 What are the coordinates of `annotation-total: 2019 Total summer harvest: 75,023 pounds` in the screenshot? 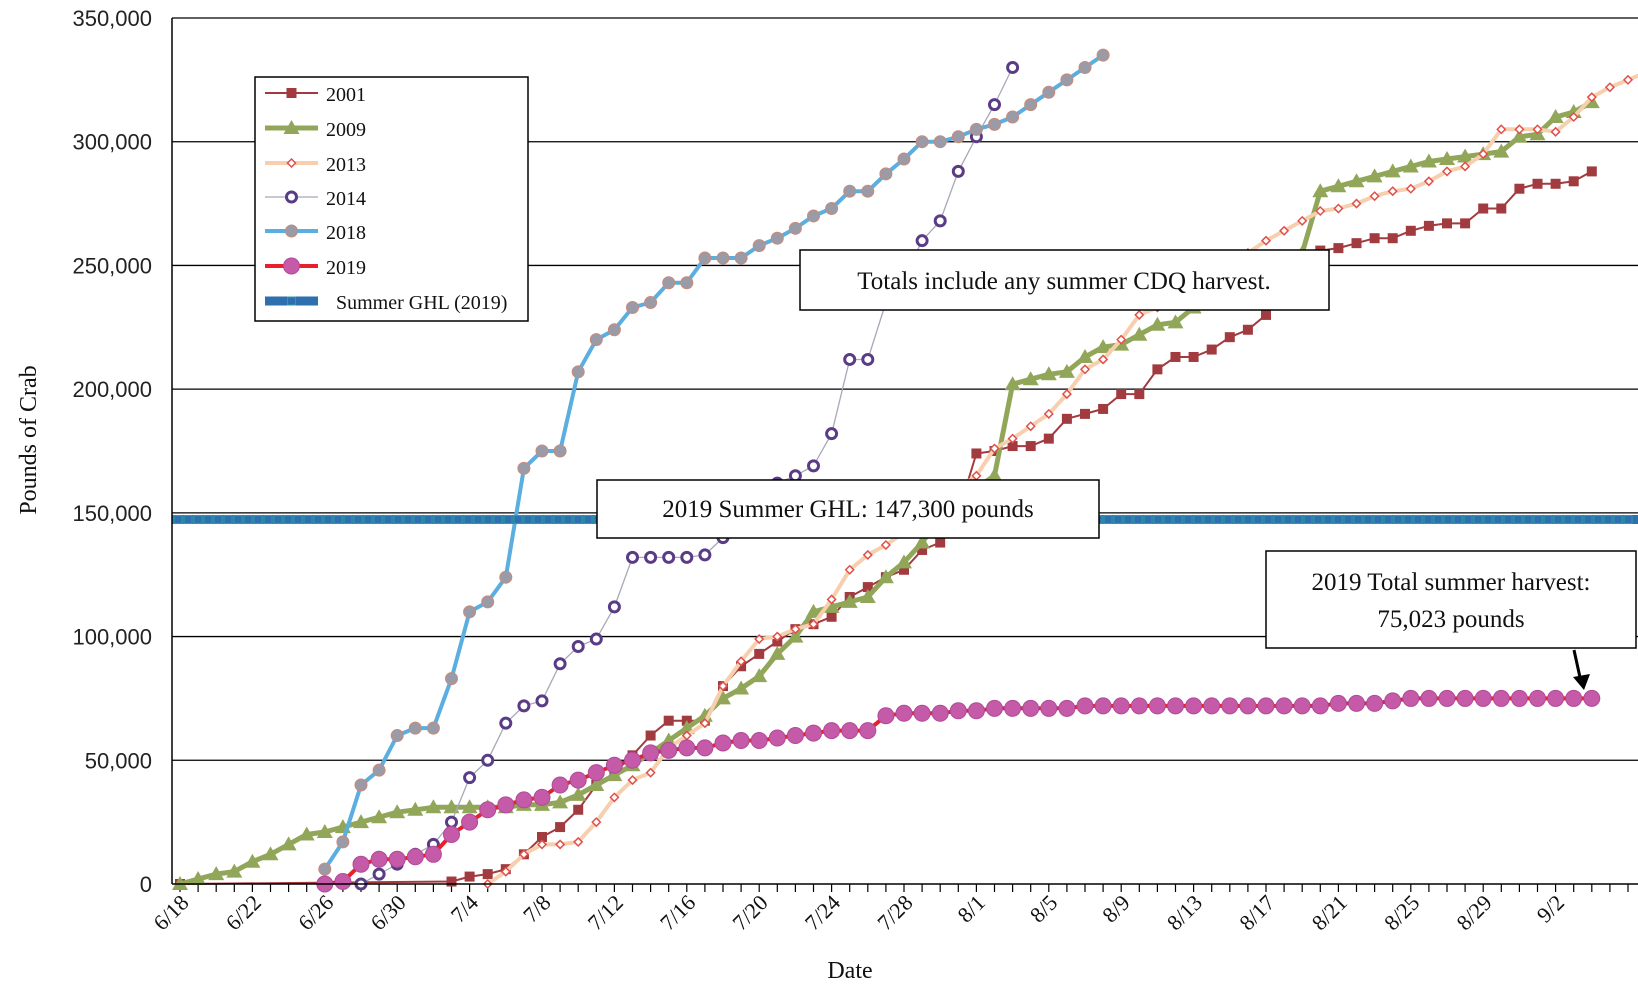 It's located at (1451, 620).